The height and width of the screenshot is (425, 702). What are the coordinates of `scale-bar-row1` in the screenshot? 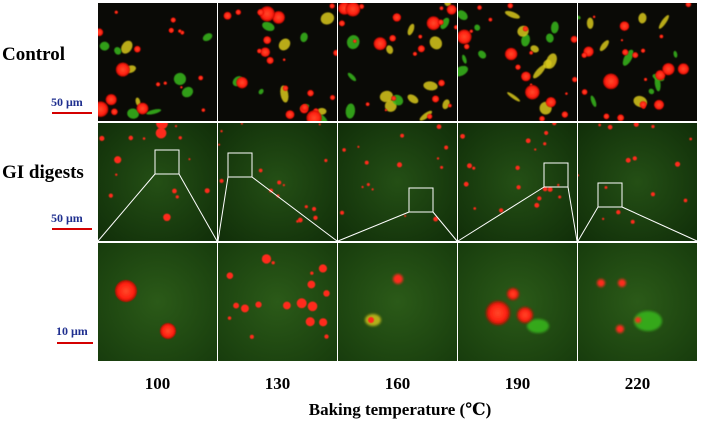 It's located at (72, 113).